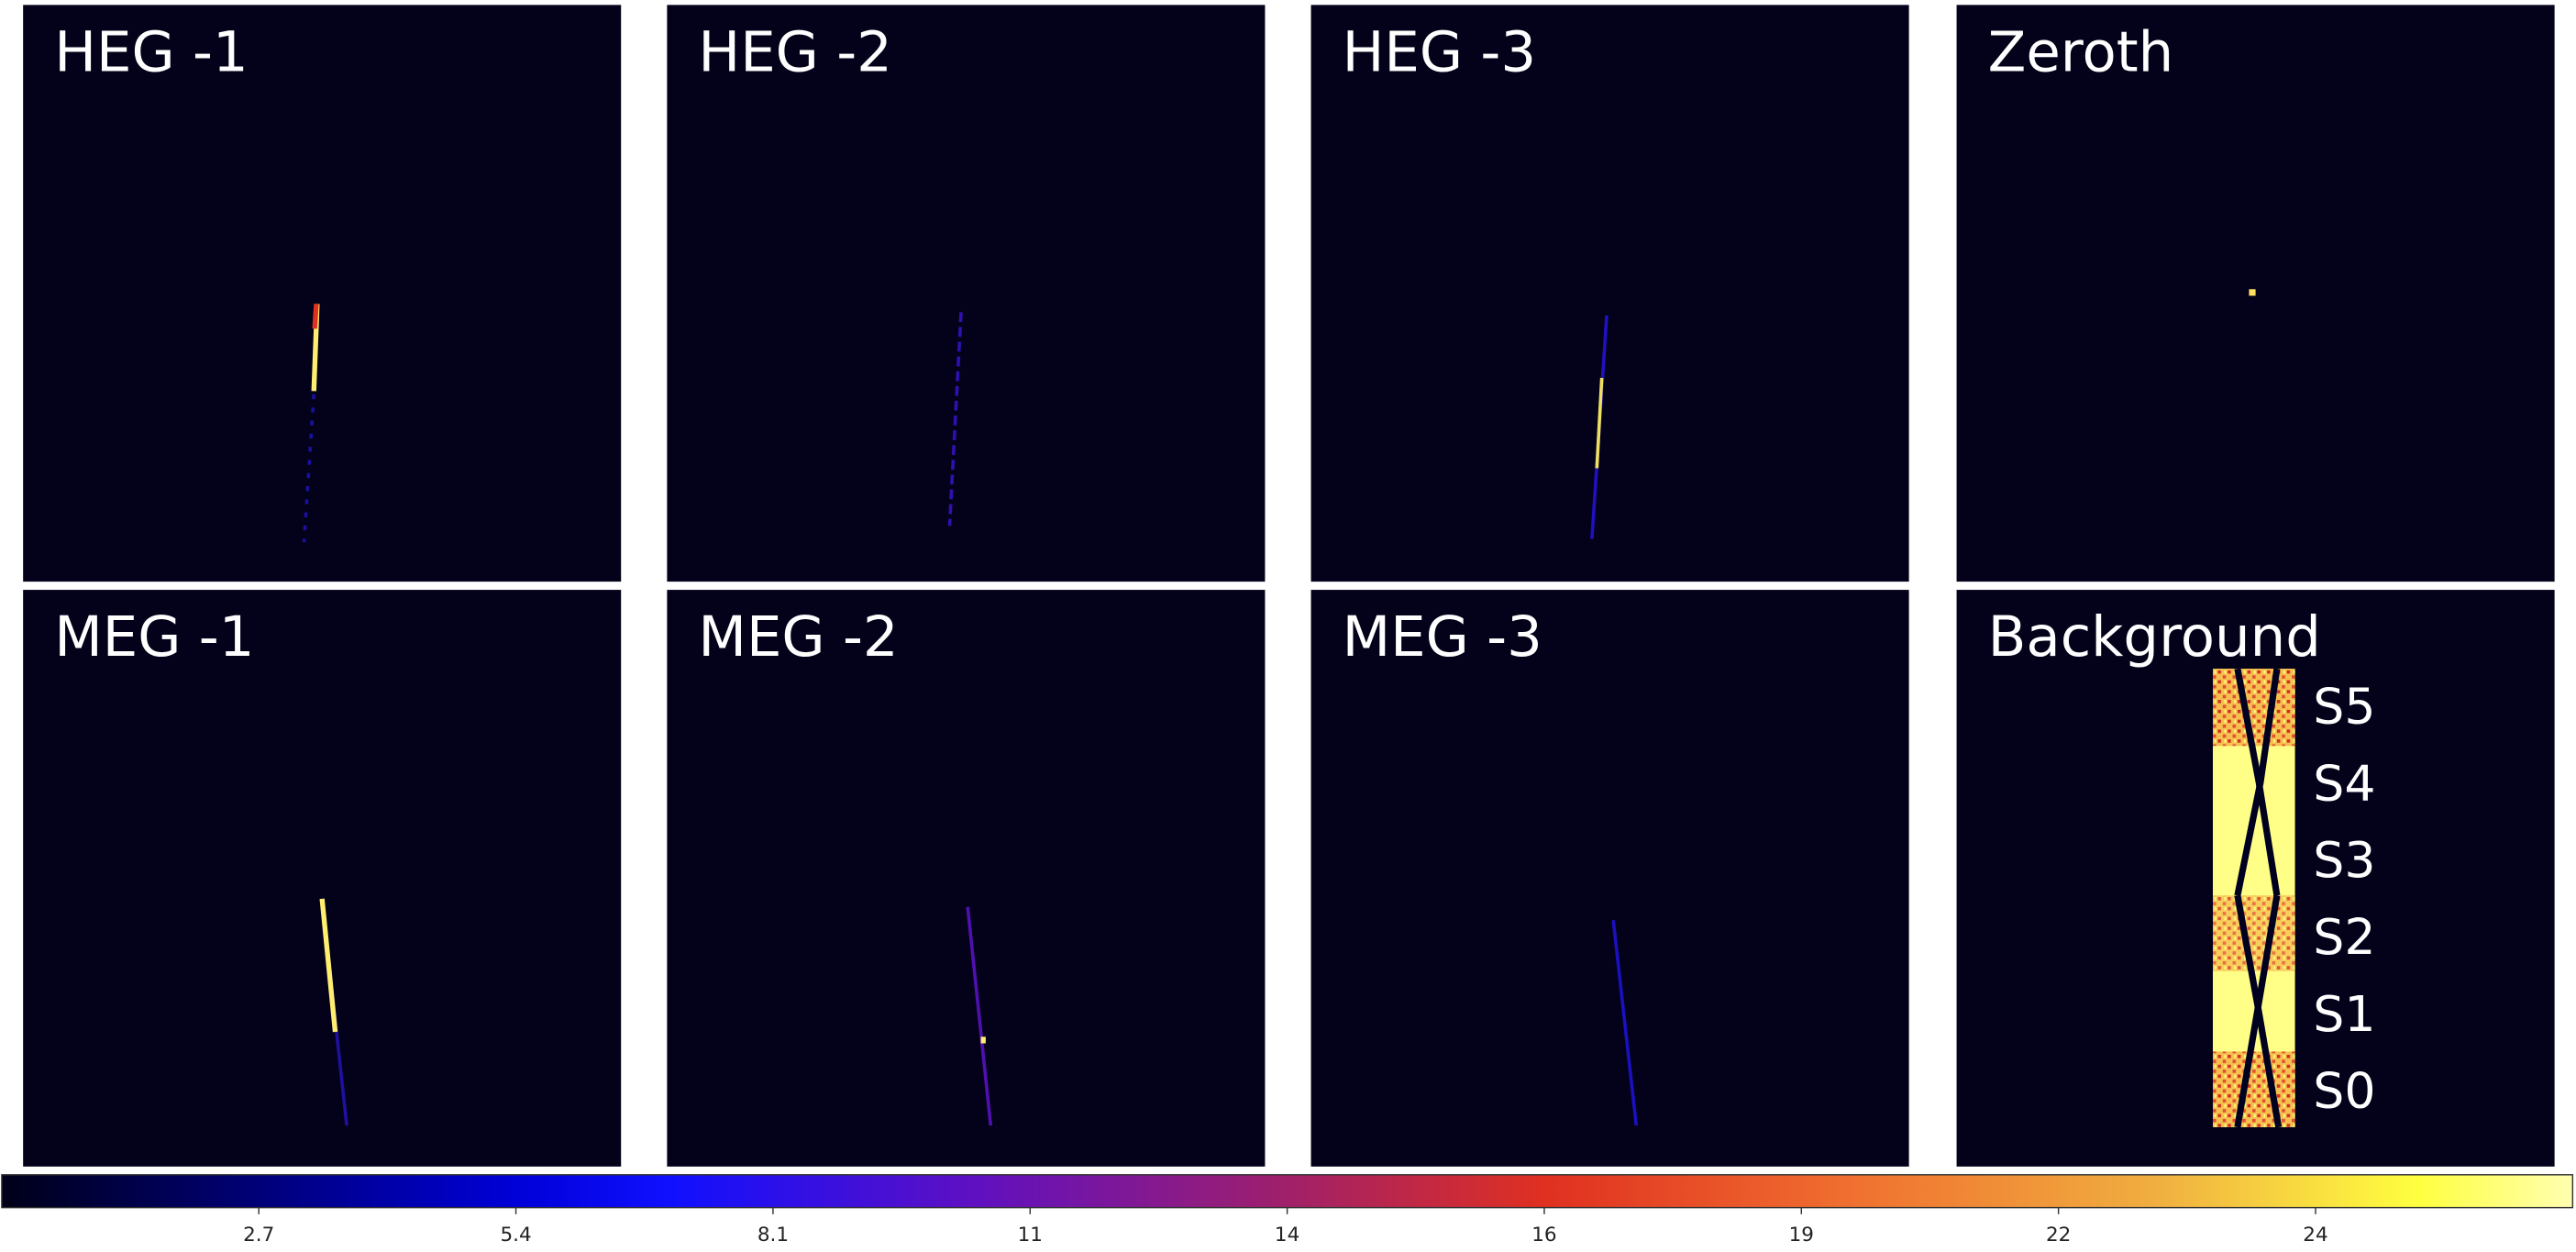  What do you see at coordinates (2252, 292) in the screenshot?
I see `zeroth-spot` at bounding box center [2252, 292].